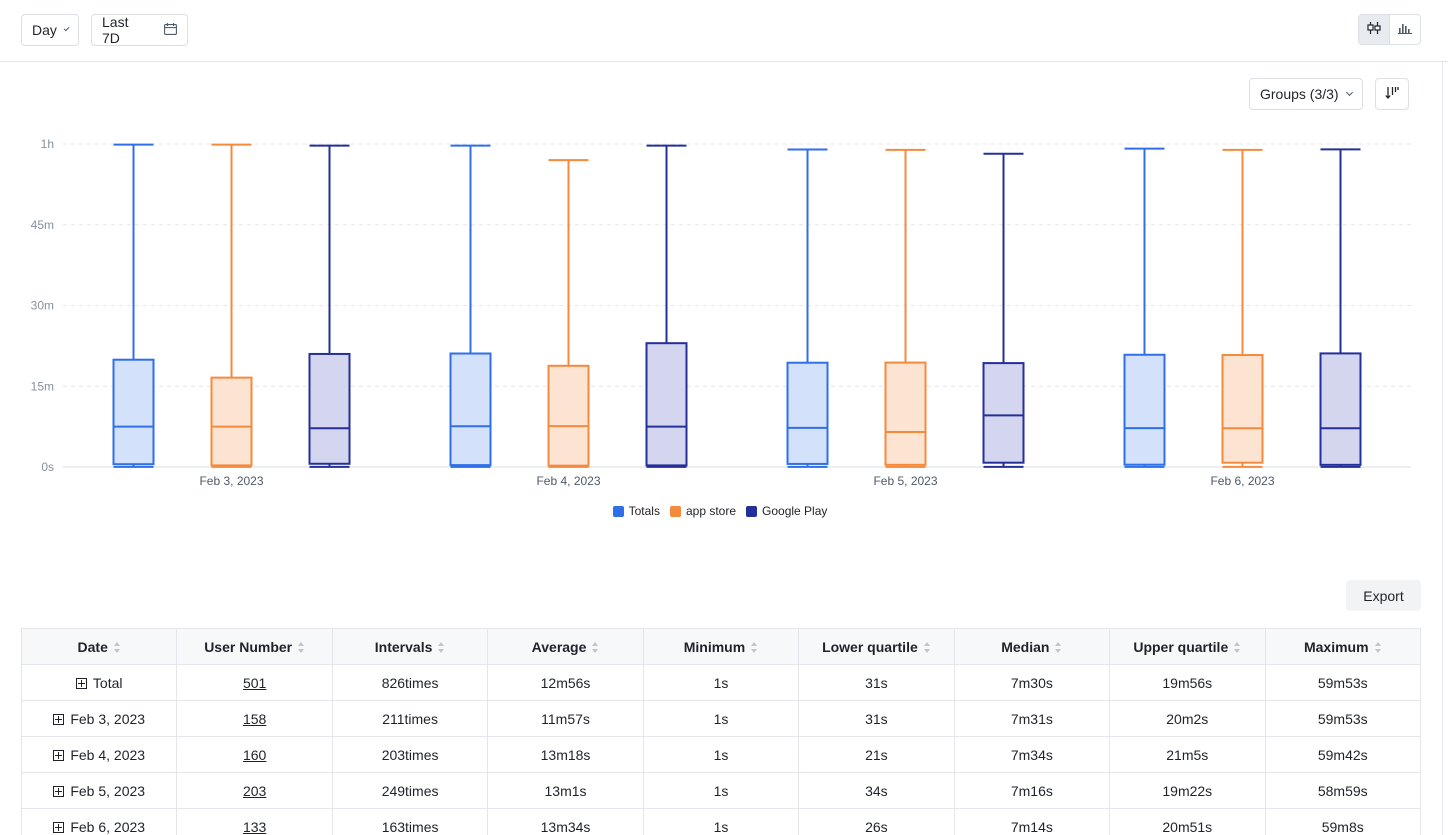 The image size is (1448, 835). What do you see at coordinates (1404, 29) in the screenshot?
I see `bar-view-button` at bounding box center [1404, 29].